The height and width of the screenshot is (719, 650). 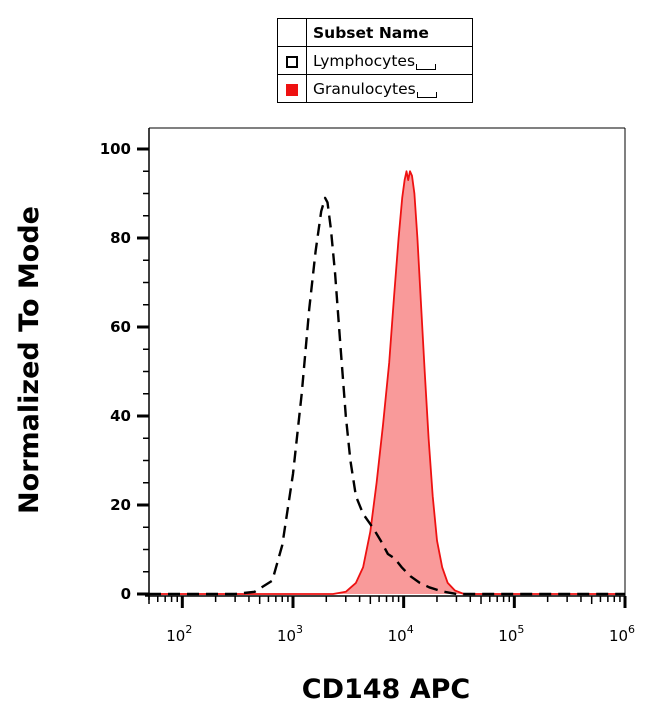 What do you see at coordinates (364, 60) in the screenshot?
I see `legend-label-lymphocytes: Lymphocytes` at bounding box center [364, 60].